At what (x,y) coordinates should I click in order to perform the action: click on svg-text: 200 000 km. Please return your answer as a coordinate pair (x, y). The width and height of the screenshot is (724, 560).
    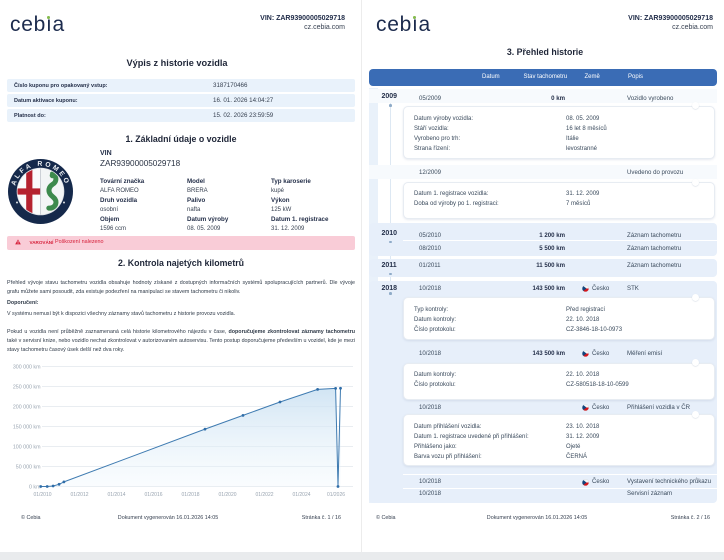
    Looking at the image, I should click on (27, 408).